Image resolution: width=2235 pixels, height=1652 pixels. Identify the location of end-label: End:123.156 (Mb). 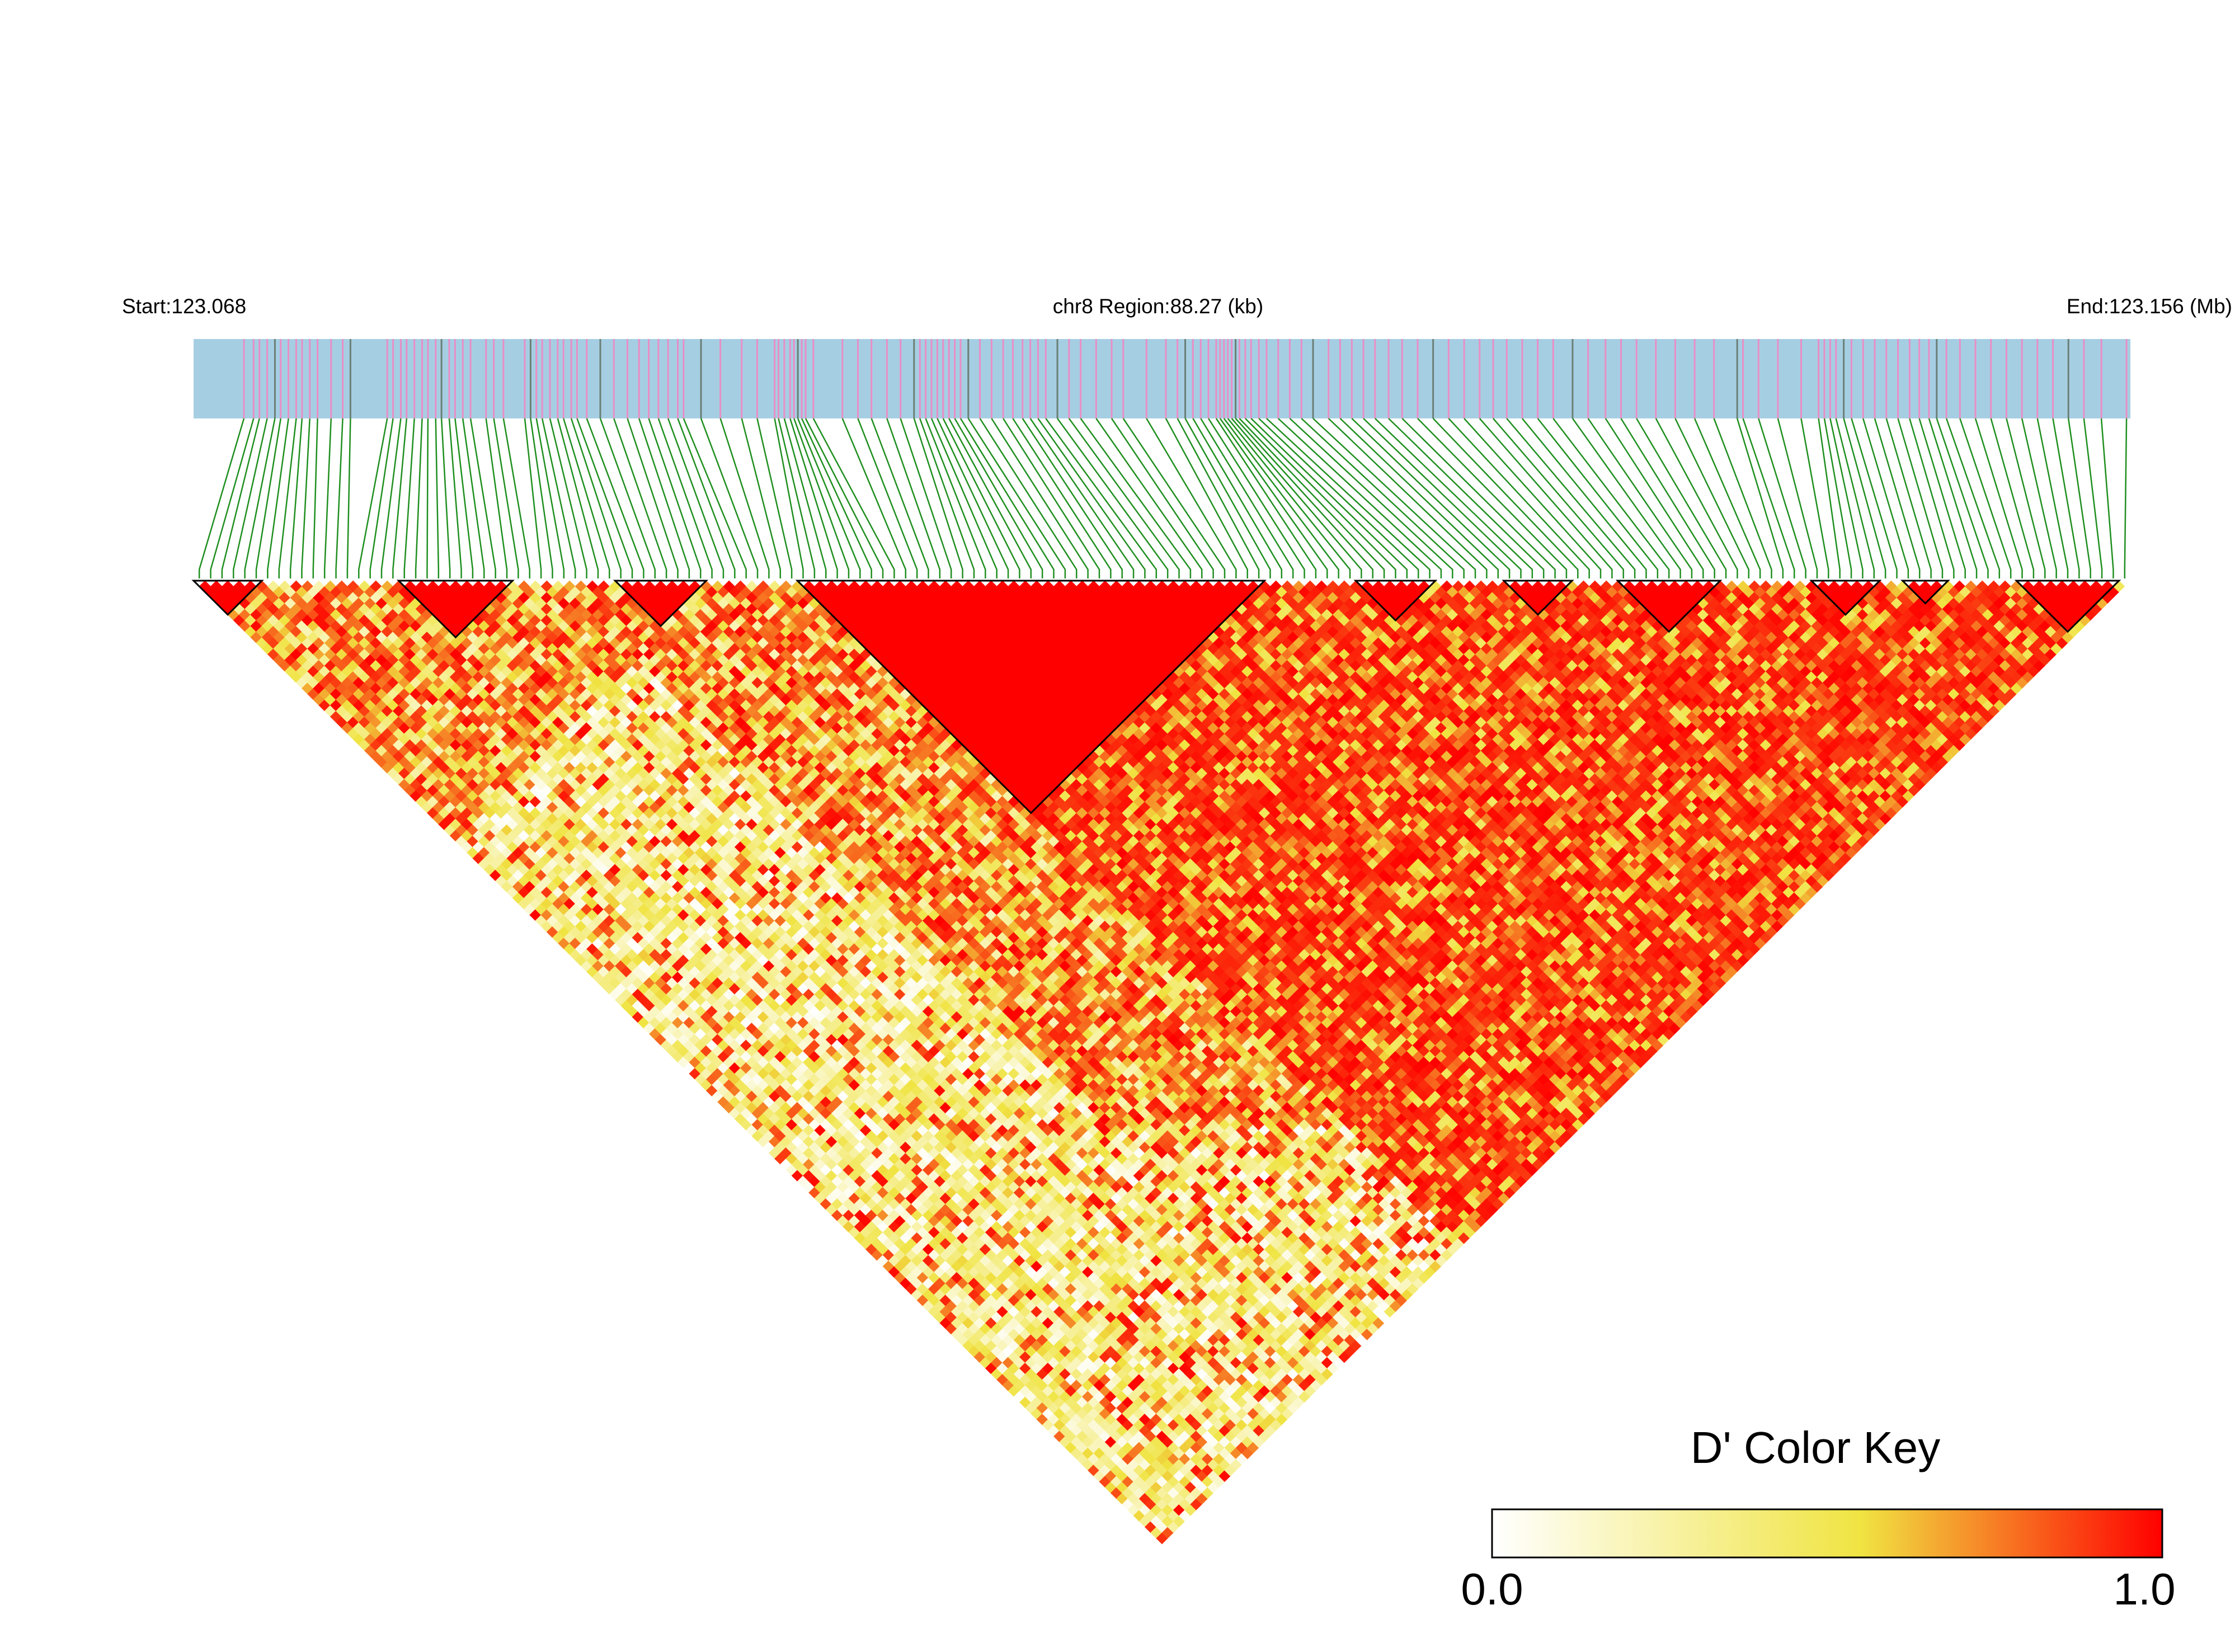
(2149, 306).